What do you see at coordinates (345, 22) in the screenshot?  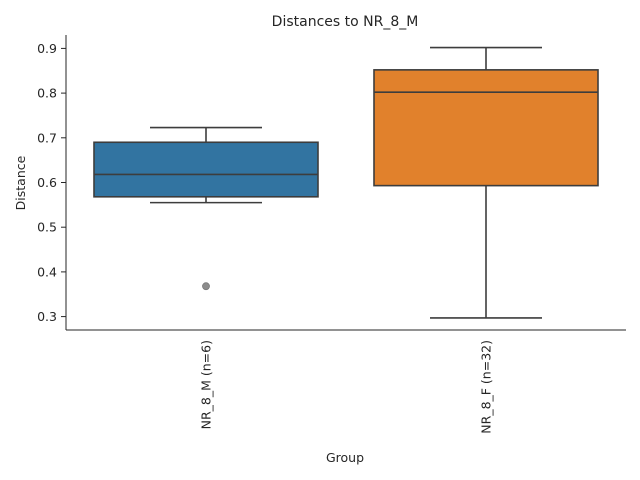 I see `chart-title: Distances to NR_8_M` at bounding box center [345, 22].